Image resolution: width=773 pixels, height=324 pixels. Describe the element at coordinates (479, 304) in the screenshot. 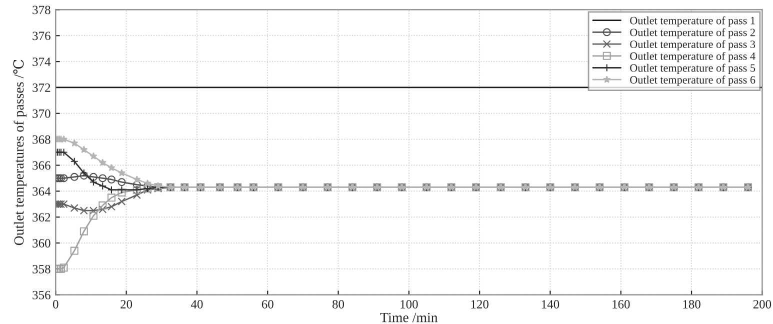

I see `x-tick-label: 120` at that location.